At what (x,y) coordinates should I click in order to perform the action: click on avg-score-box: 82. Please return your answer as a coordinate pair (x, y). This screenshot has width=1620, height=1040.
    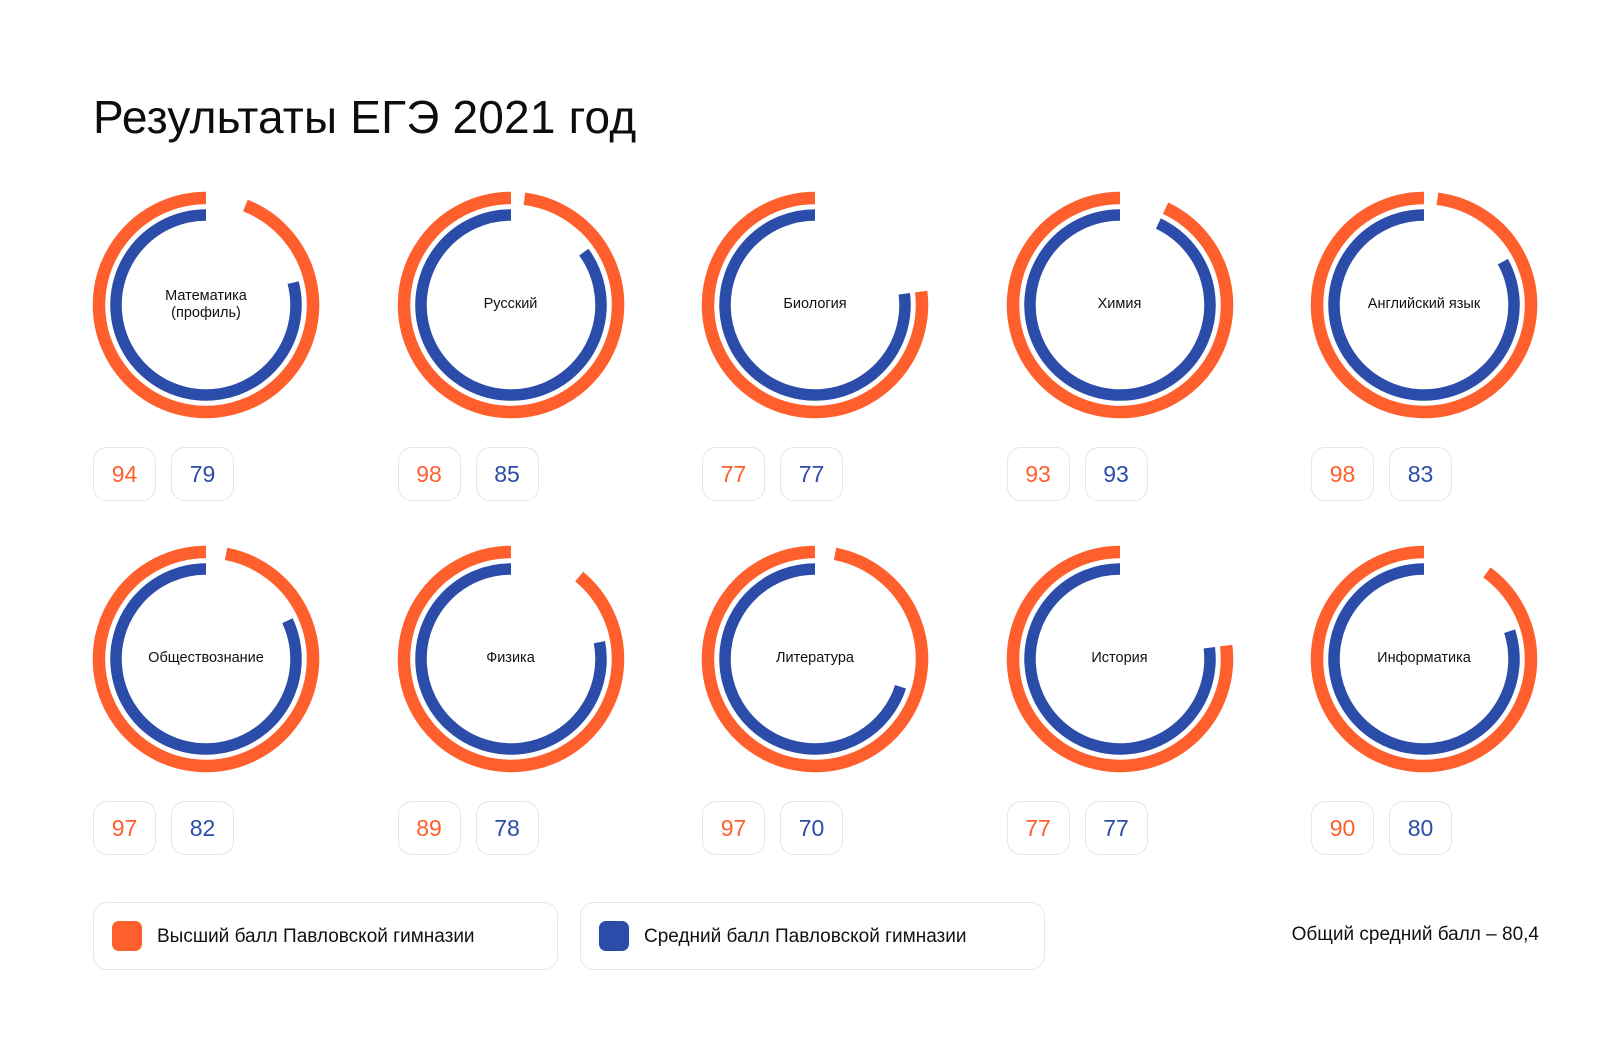
    Looking at the image, I should click on (202, 828).